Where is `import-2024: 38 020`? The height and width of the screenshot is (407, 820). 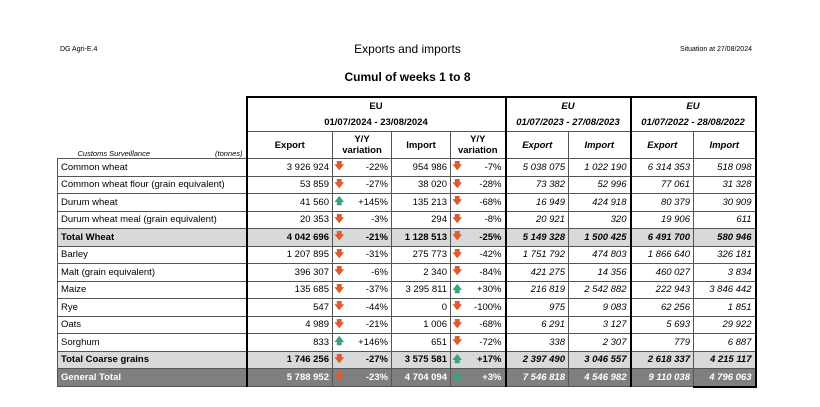 import-2024: 38 020 is located at coordinates (421, 184).